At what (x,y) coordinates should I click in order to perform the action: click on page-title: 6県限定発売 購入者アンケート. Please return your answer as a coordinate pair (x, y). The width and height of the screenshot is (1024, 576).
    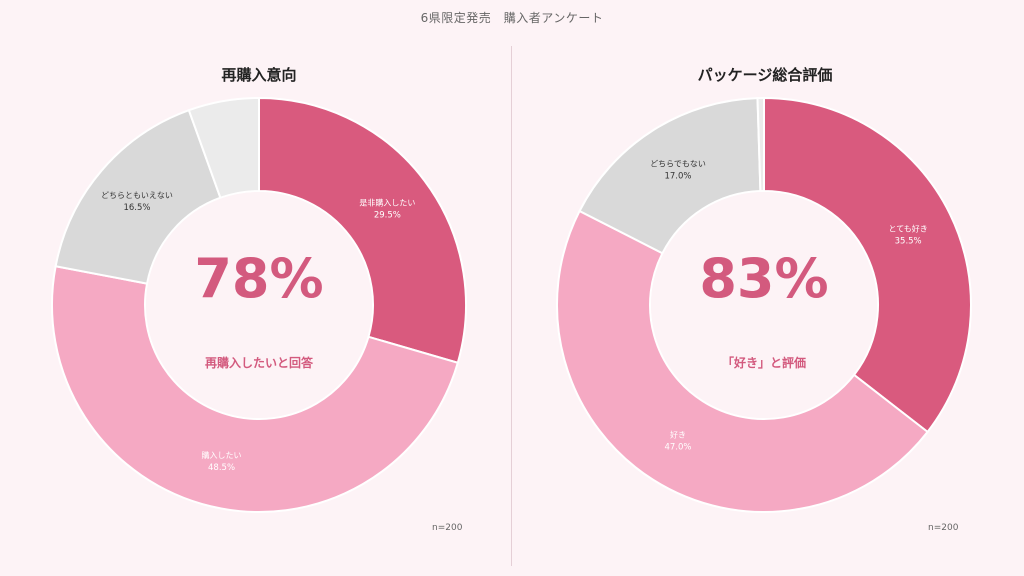
    Looking at the image, I should click on (512, 18).